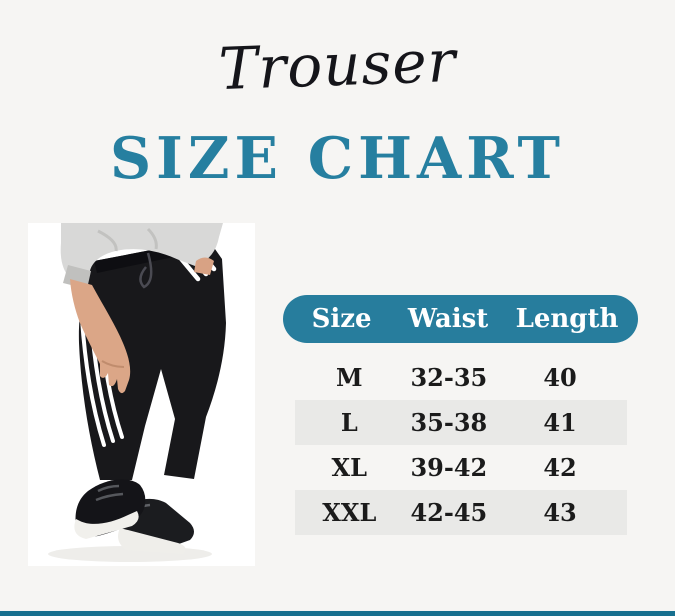  What do you see at coordinates (560, 512) in the screenshot?
I see `cell-length: 43` at bounding box center [560, 512].